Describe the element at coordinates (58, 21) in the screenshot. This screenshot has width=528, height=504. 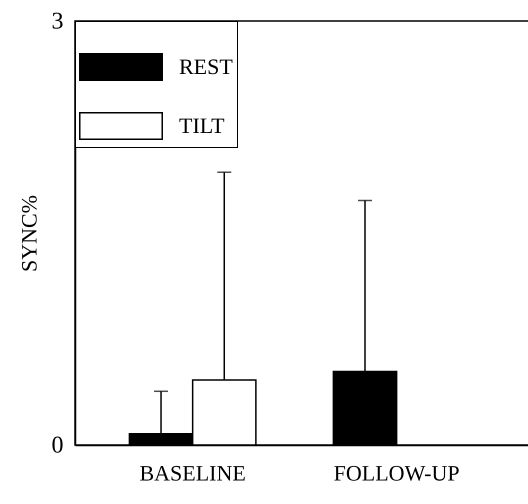
I see `y-tick-label: 3` at that location.